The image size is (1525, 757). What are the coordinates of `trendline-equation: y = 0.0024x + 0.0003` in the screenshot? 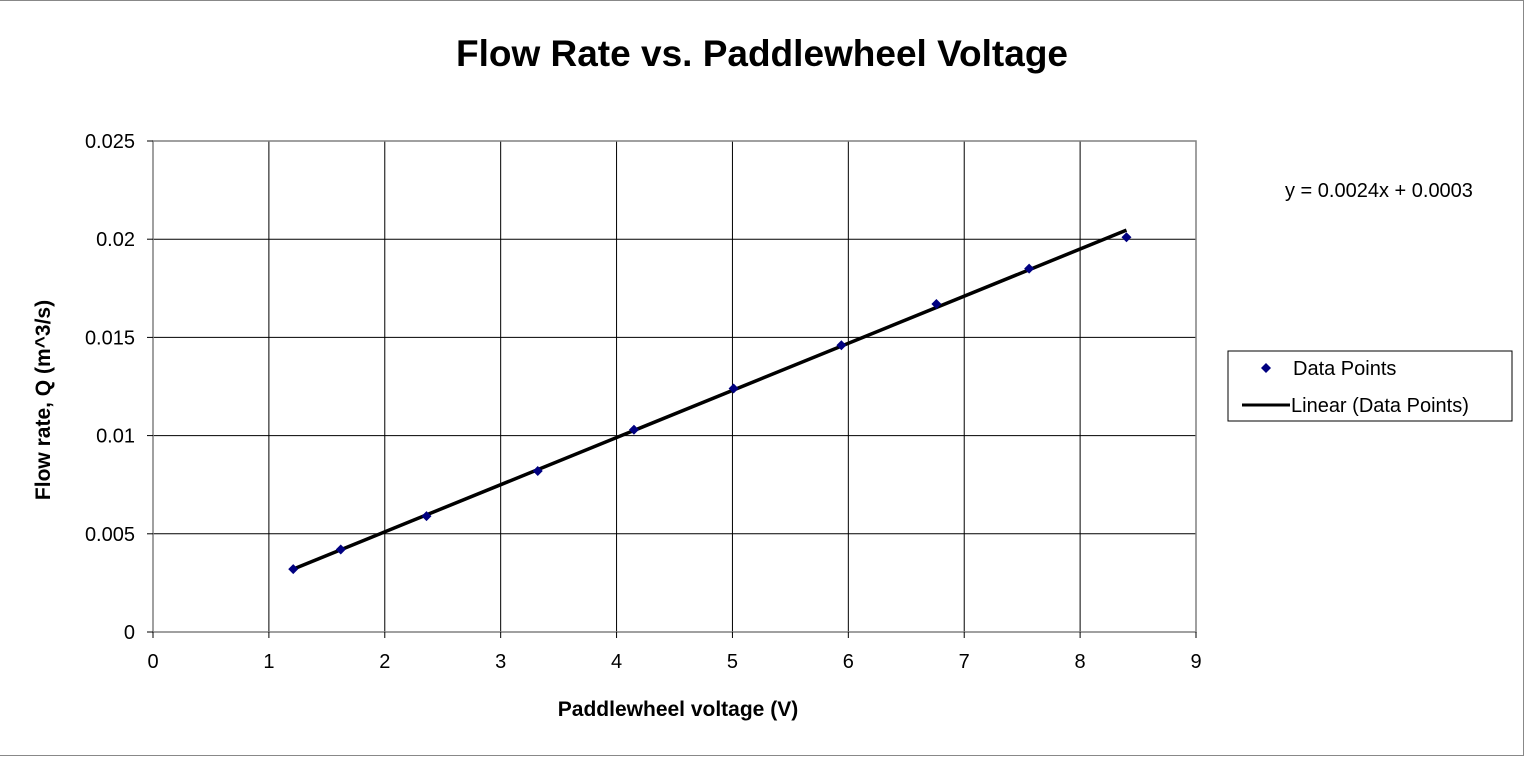 It's located at (1379, 191).